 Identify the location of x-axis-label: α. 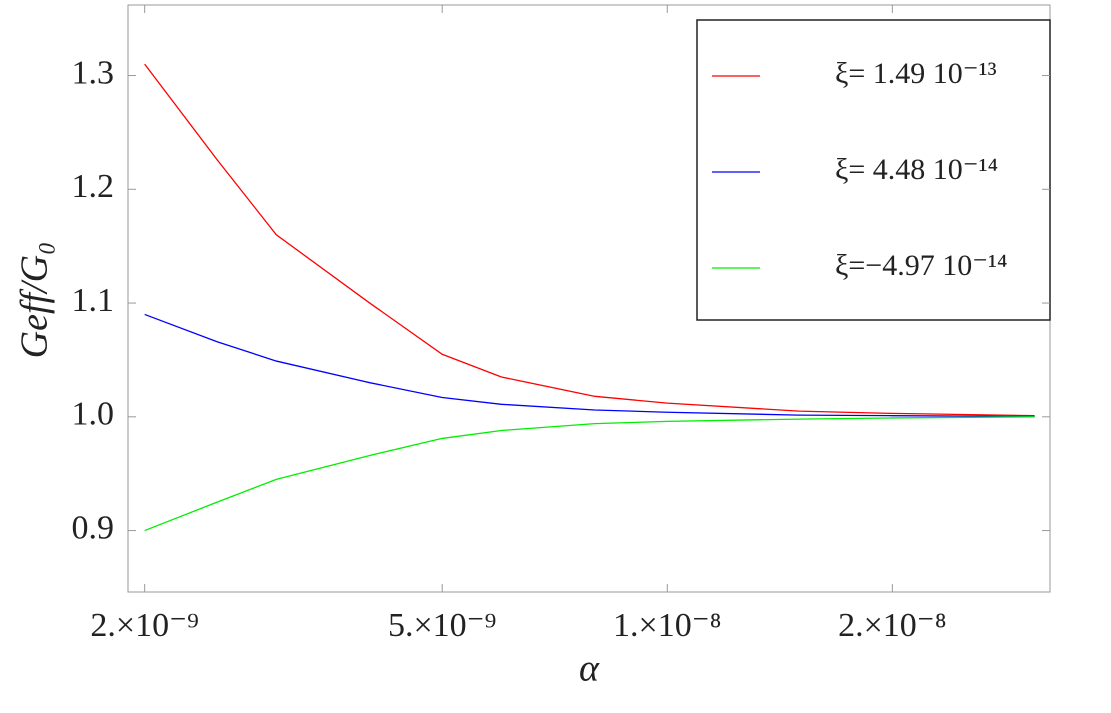
(589, 669).